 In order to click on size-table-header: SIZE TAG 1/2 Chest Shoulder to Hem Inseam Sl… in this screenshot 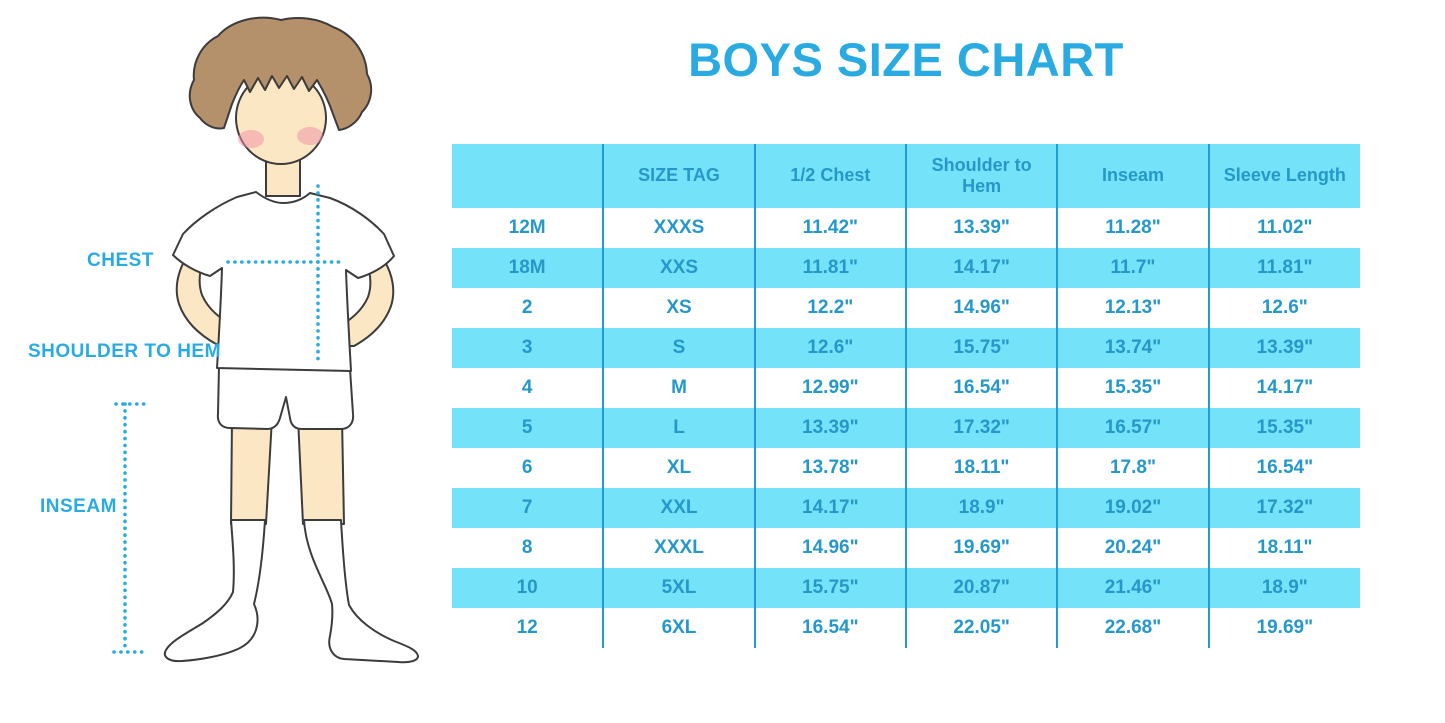, I will do `click(906, 176)`.